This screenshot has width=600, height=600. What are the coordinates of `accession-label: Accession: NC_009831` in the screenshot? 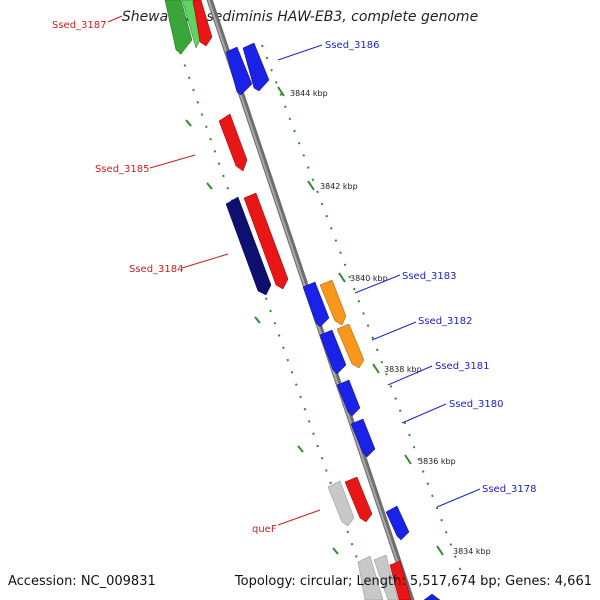 It's located at (82, 581).